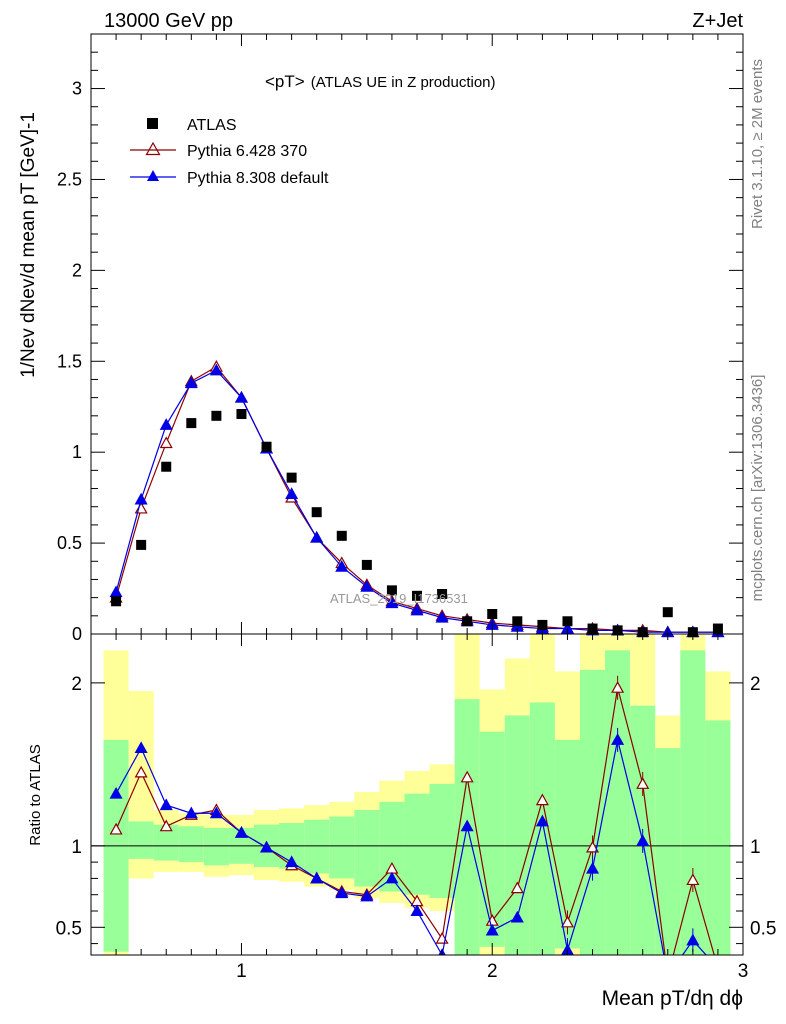 The height and width of the screenshot is (1024, 786). I want to click on ratio-y-tick-label-right: 1, so click(755, 847).